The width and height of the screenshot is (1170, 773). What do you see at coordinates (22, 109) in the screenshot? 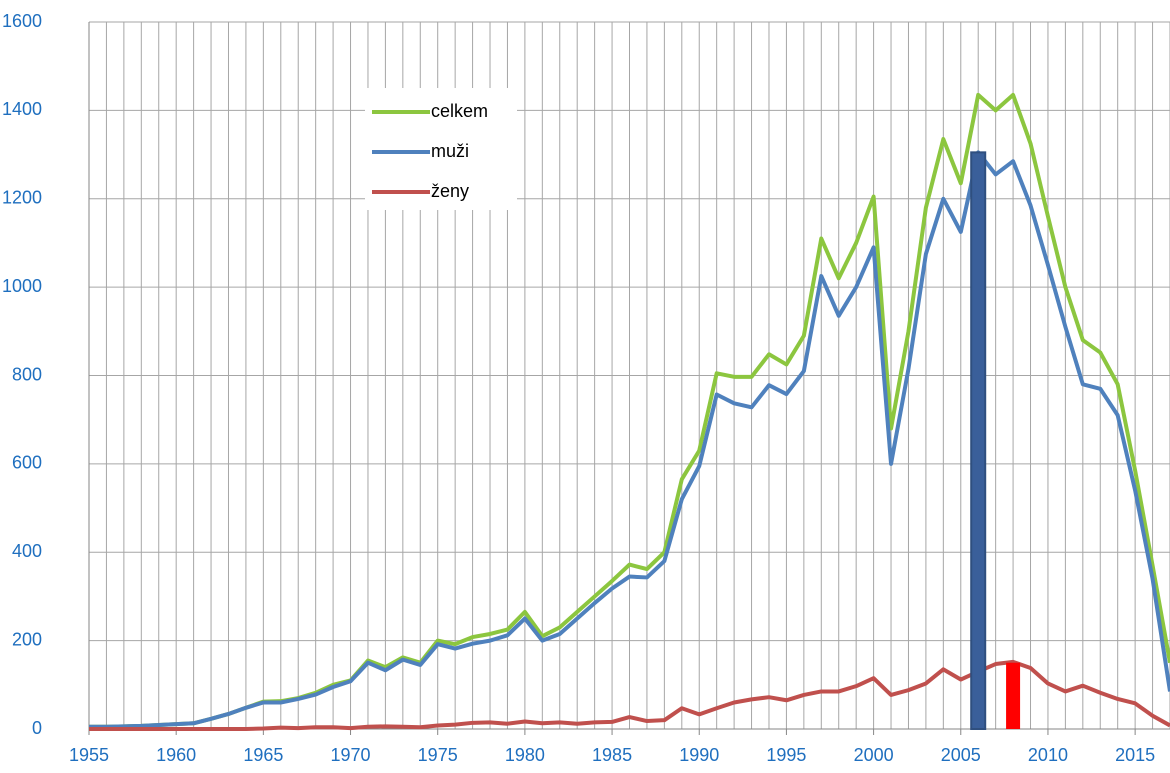
I see `y-tick-label: 1400` at bounding box center [22, 109].